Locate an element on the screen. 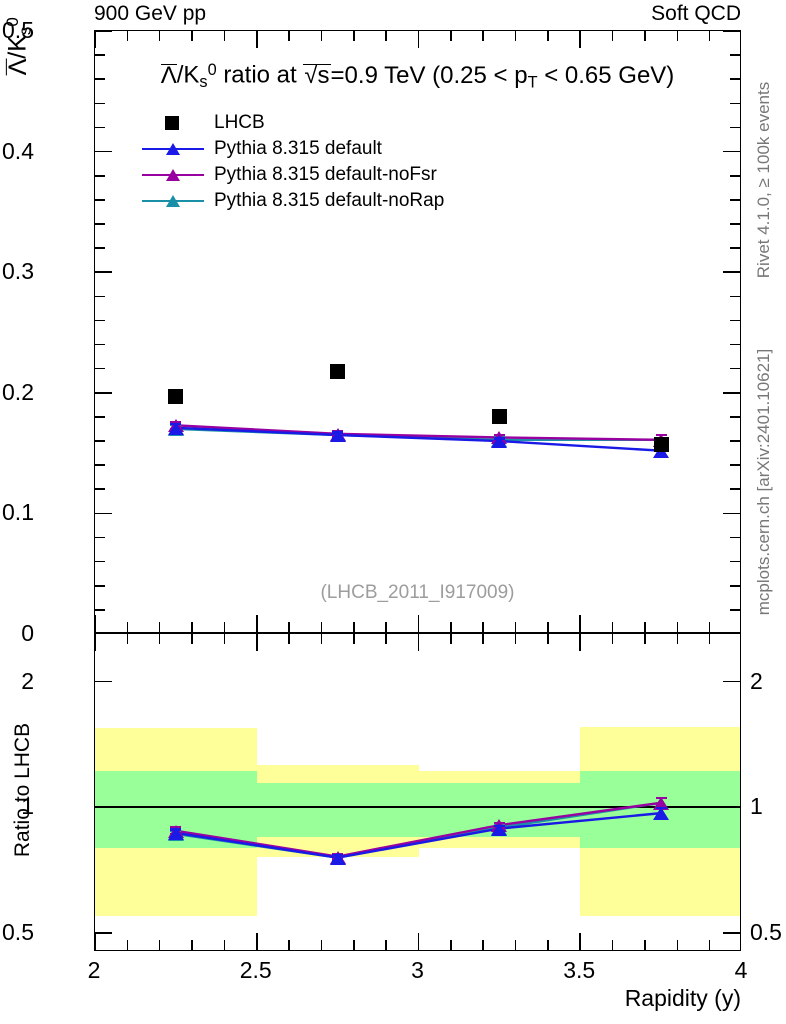 This screenshot has height=1024, width=786. y-axis-tick-label: 0.3 is located at coordinates (18, 271).